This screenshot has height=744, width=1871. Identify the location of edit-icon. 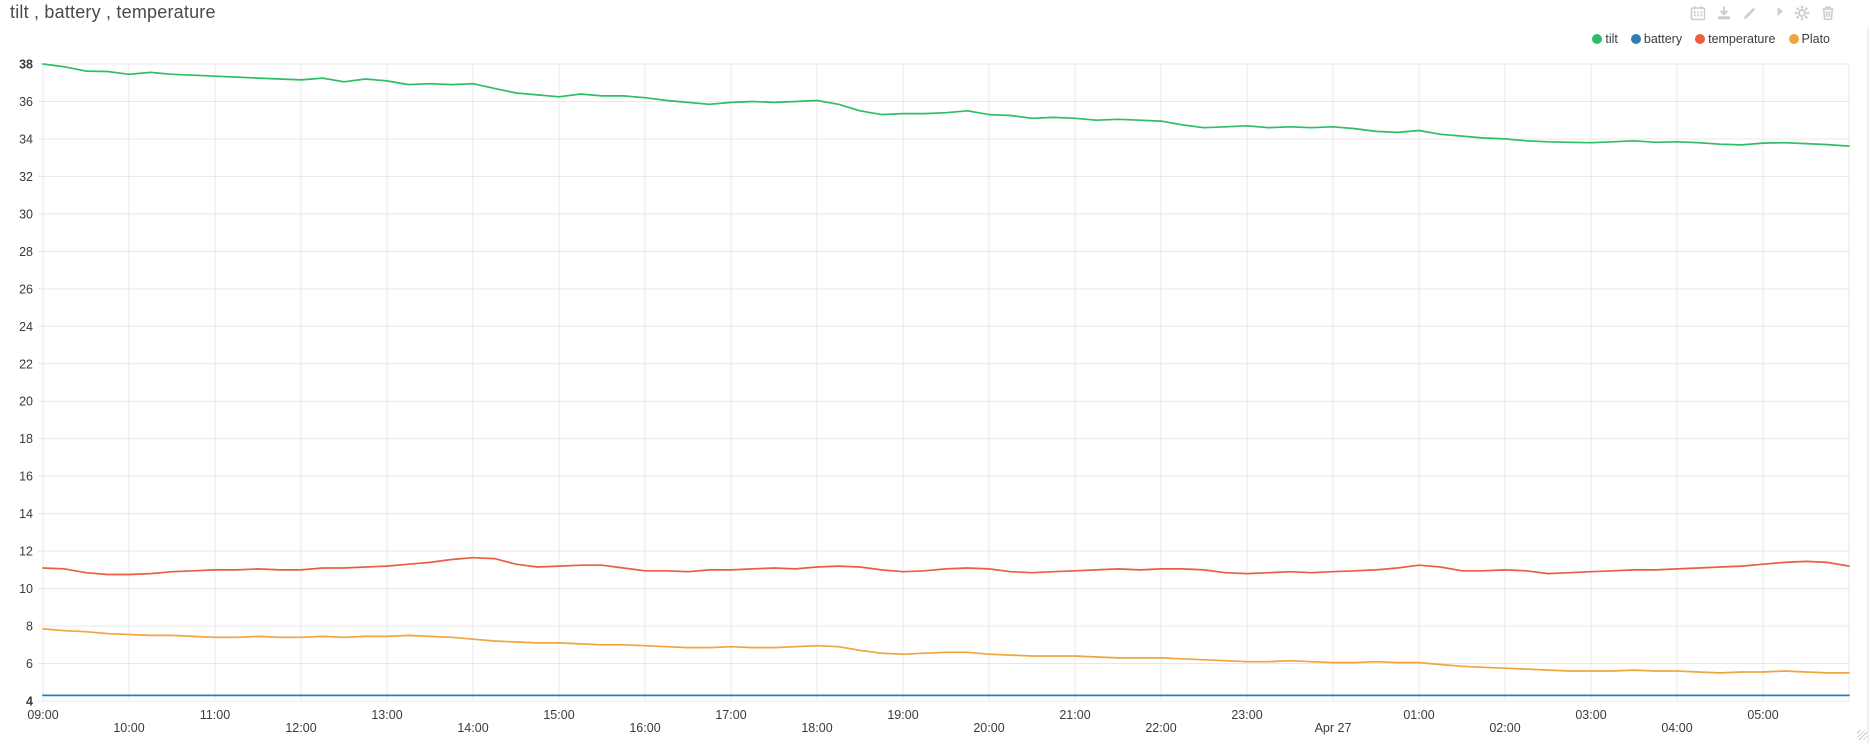
(1750, 13).